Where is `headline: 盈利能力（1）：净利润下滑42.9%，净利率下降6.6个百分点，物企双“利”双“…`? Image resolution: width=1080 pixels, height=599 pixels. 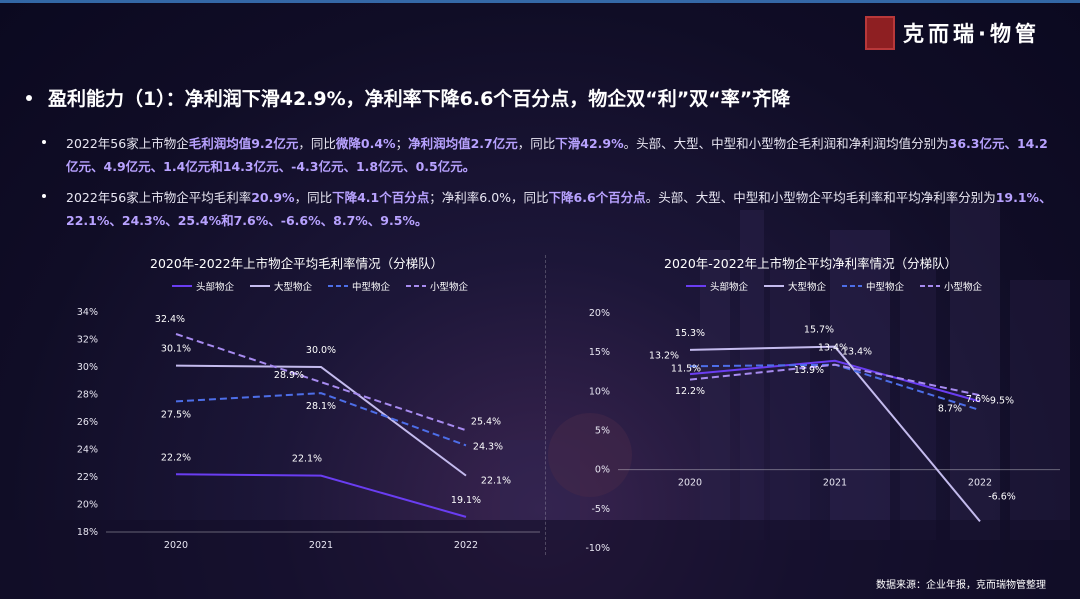
headline: 盈利能力（1）：净利润下滑42.9%，净利率下降6.6个百分点，物企双“利”双“… is located at coordinates (408, 97).